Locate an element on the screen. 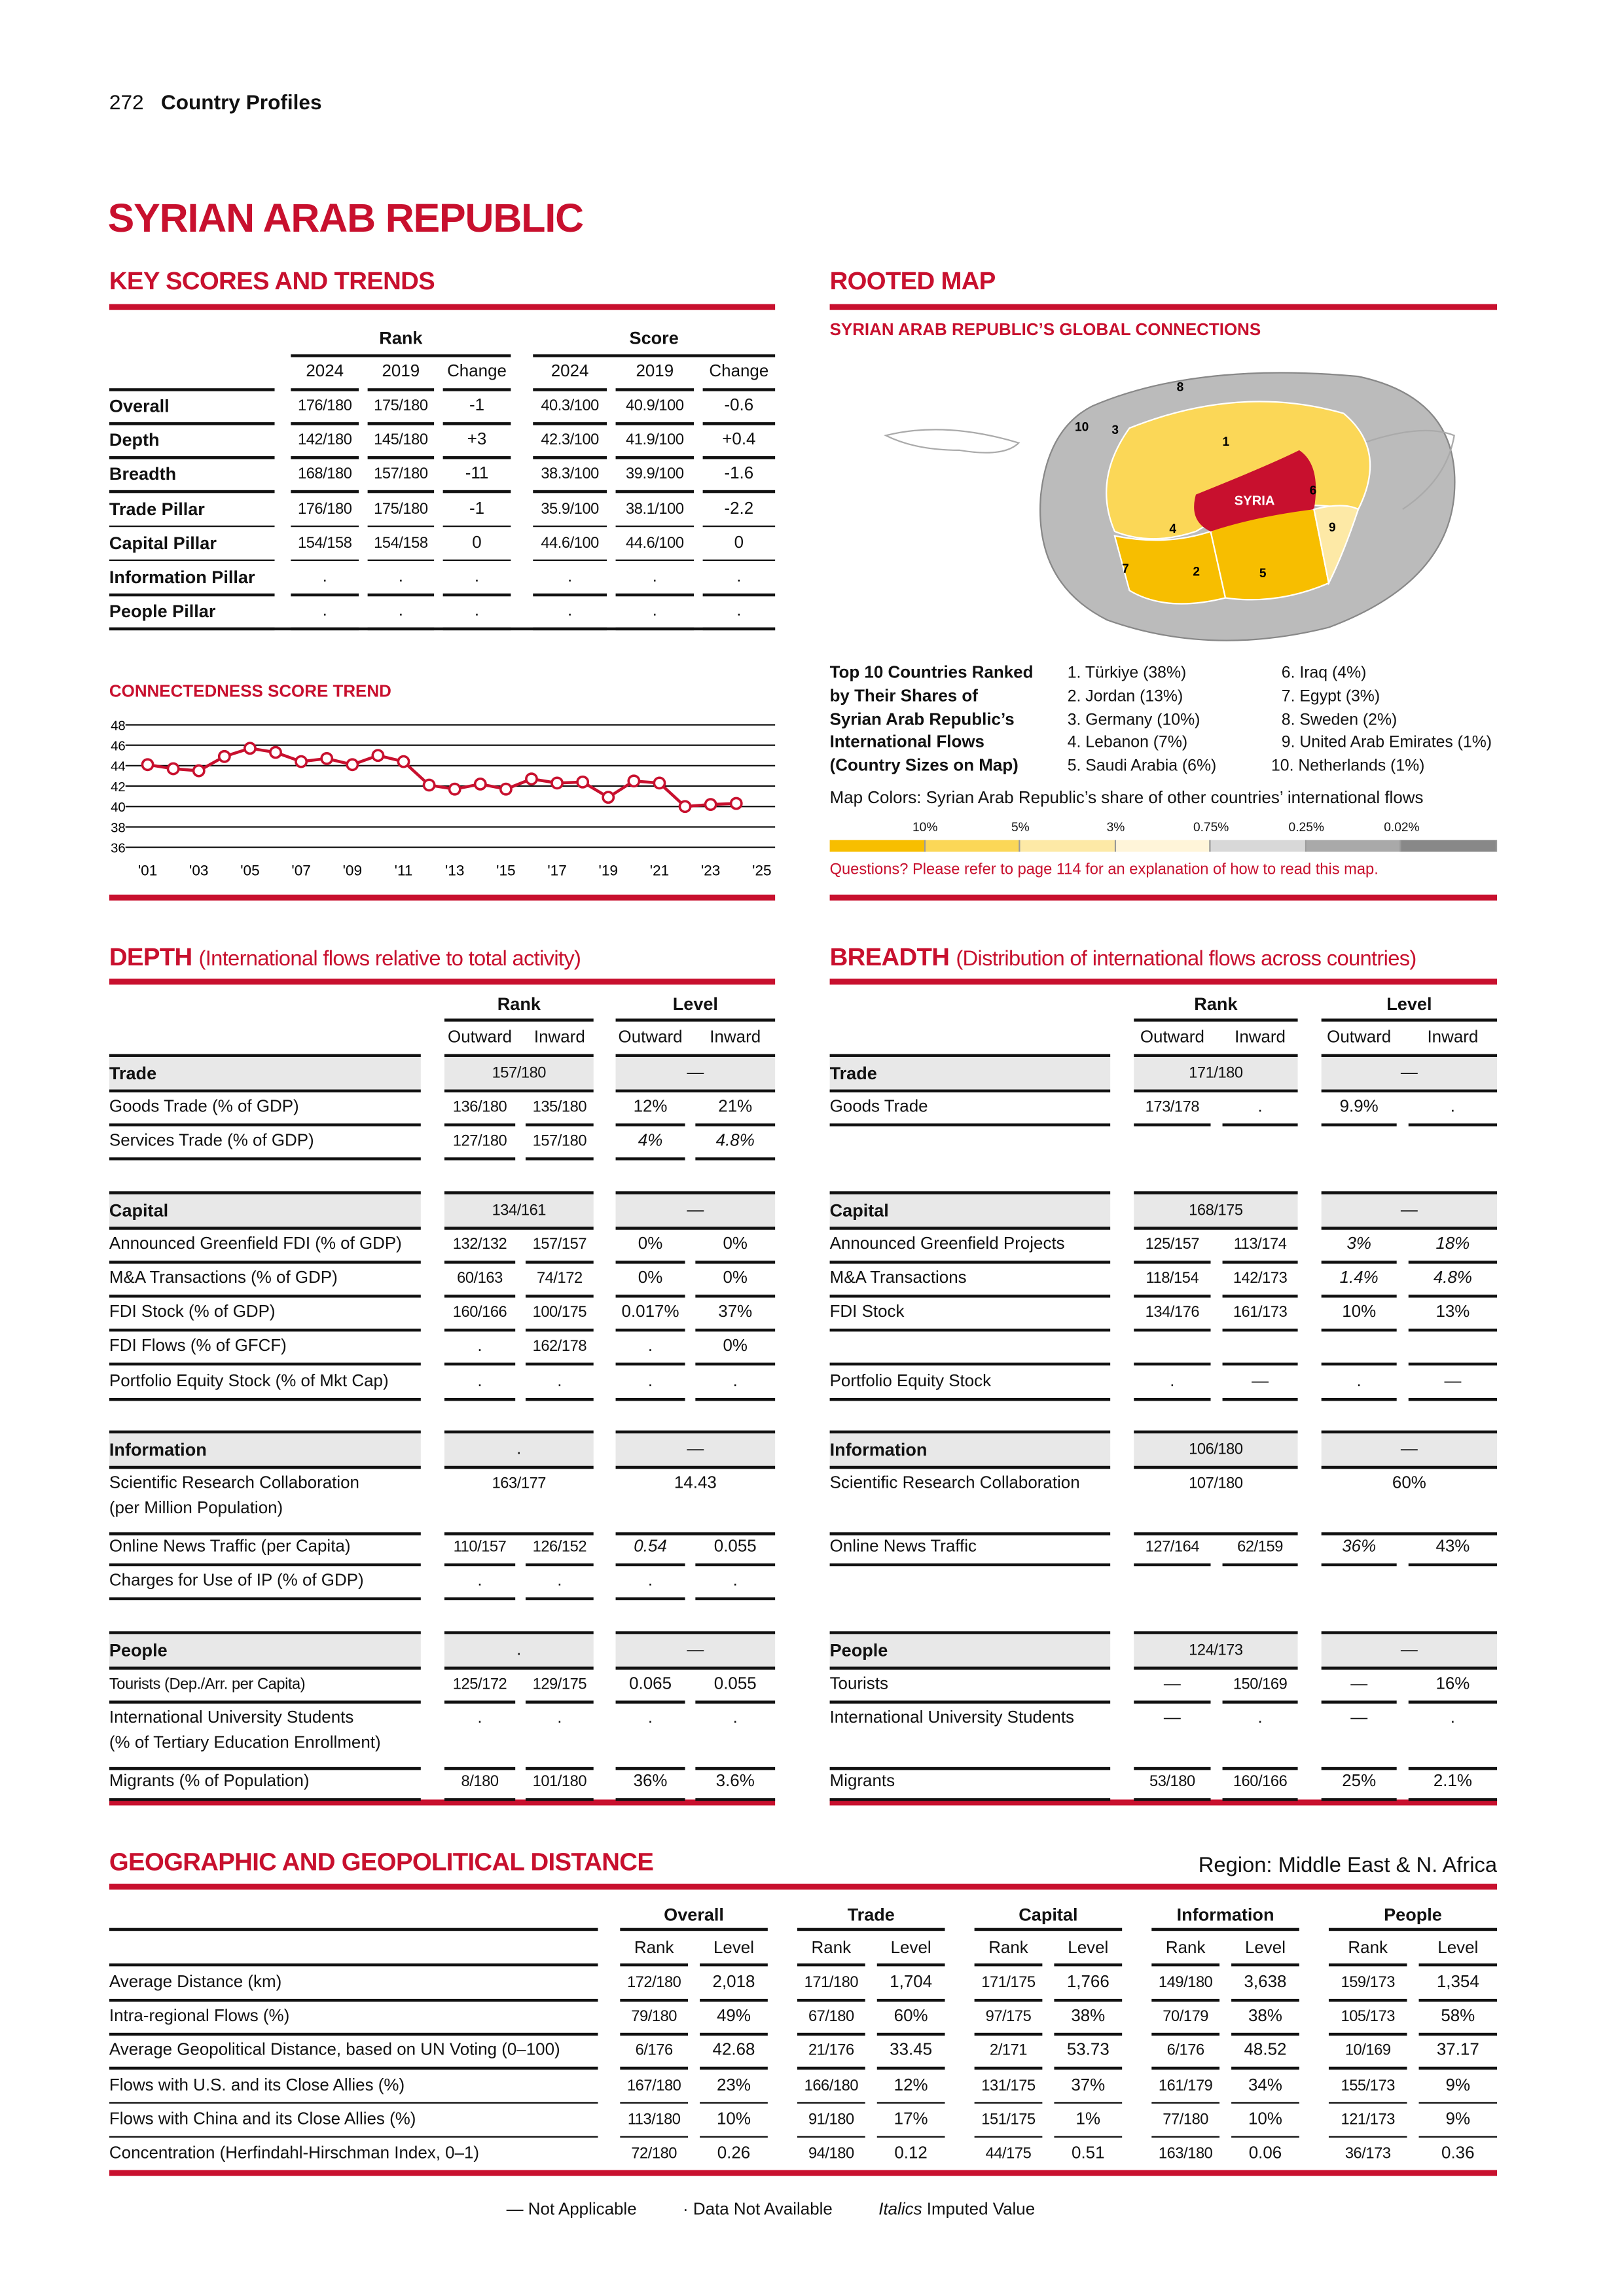  column-header: Inward is located at coordinates (1453, 1038).